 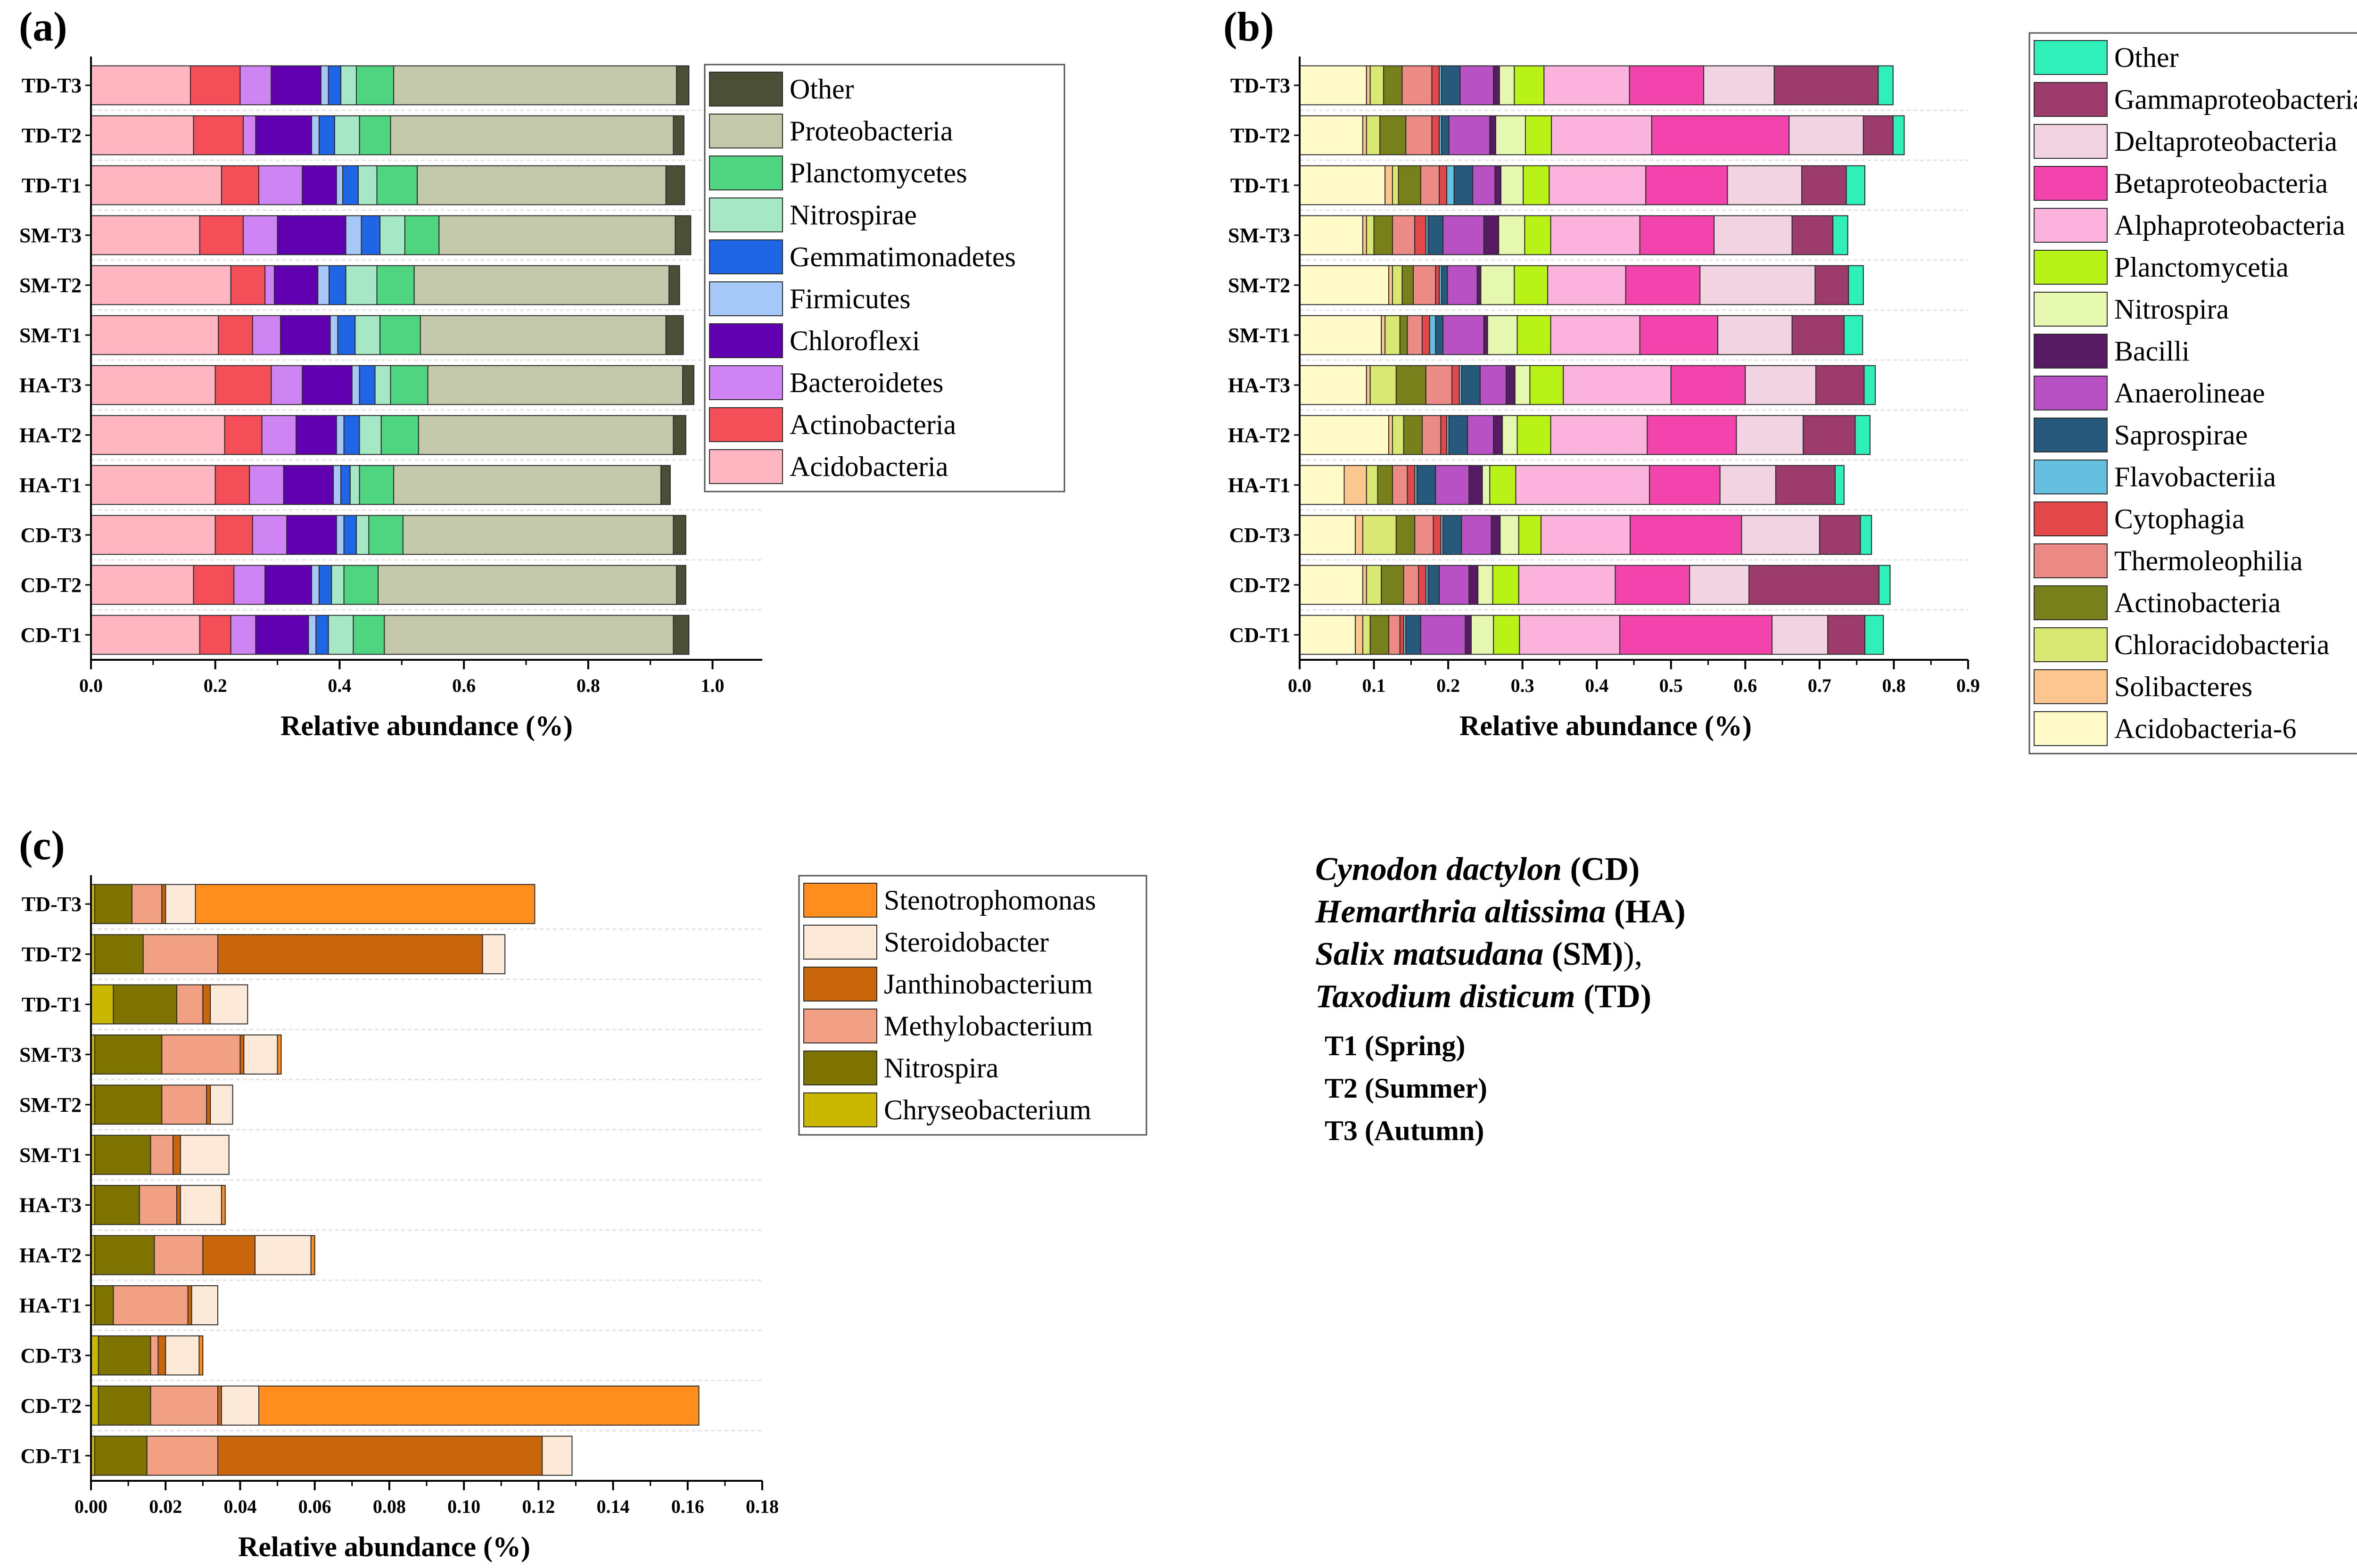 What do you see at coordinates (687, 1506) in the screenshot?
I see `x-tick-label: 0.16` at bounding box center [687, 1506].